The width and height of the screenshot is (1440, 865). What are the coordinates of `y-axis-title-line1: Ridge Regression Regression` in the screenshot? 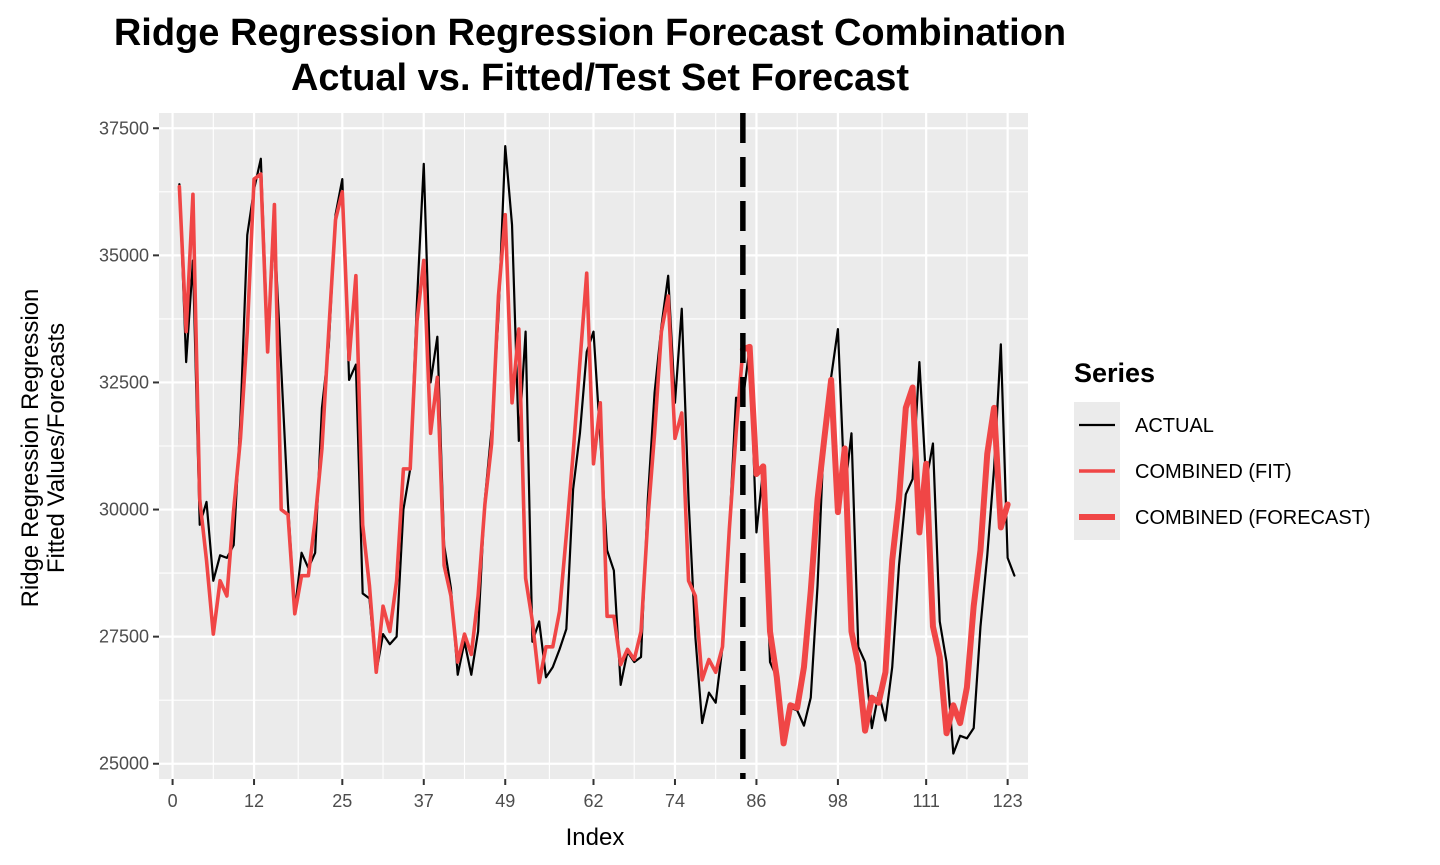 It's located at (30, 448).